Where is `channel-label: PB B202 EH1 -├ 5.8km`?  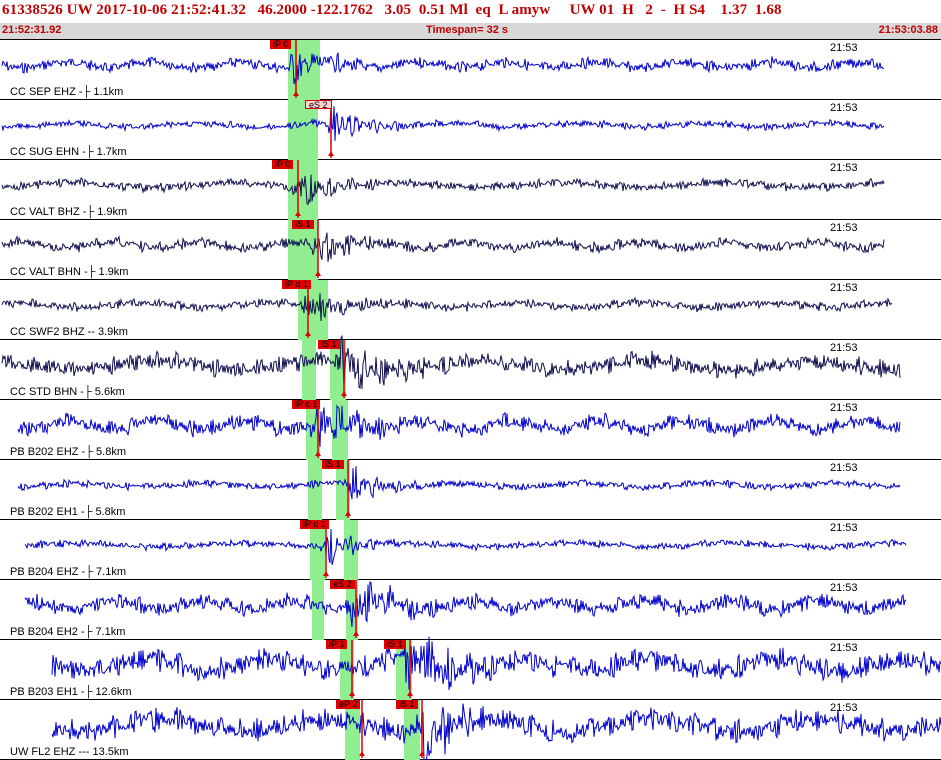
channel-label: PB B202 EH1 -├ 5.8km is located at coordinates (68, 512).